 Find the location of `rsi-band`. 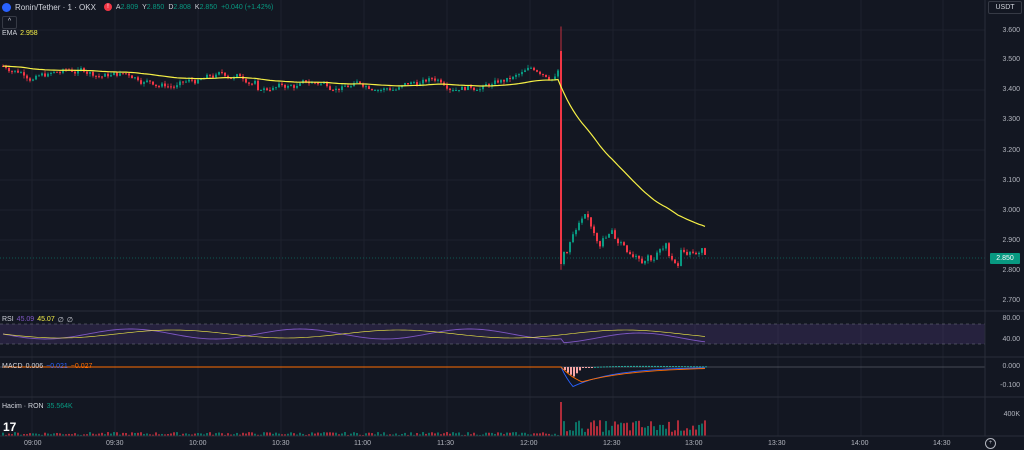

rsi-band is located at coordinates (492, 334).